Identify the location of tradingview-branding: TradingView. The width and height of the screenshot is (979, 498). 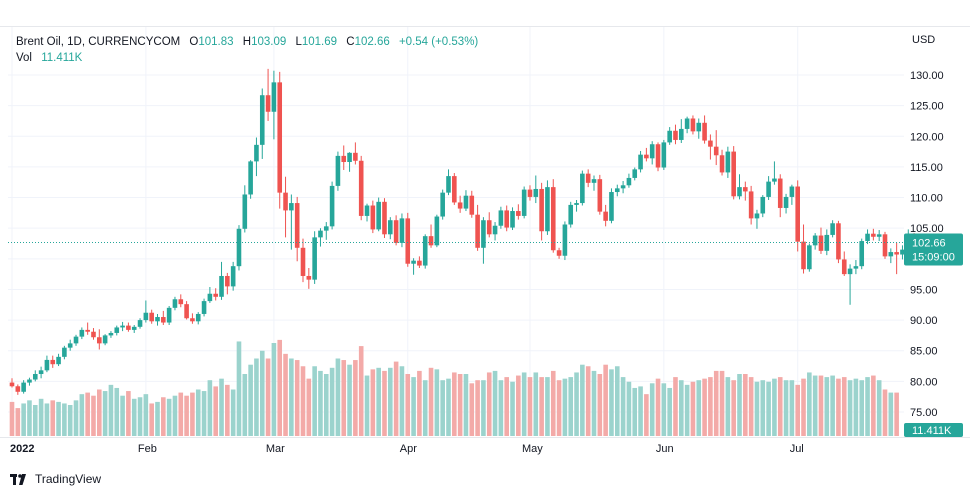
(55, 479).